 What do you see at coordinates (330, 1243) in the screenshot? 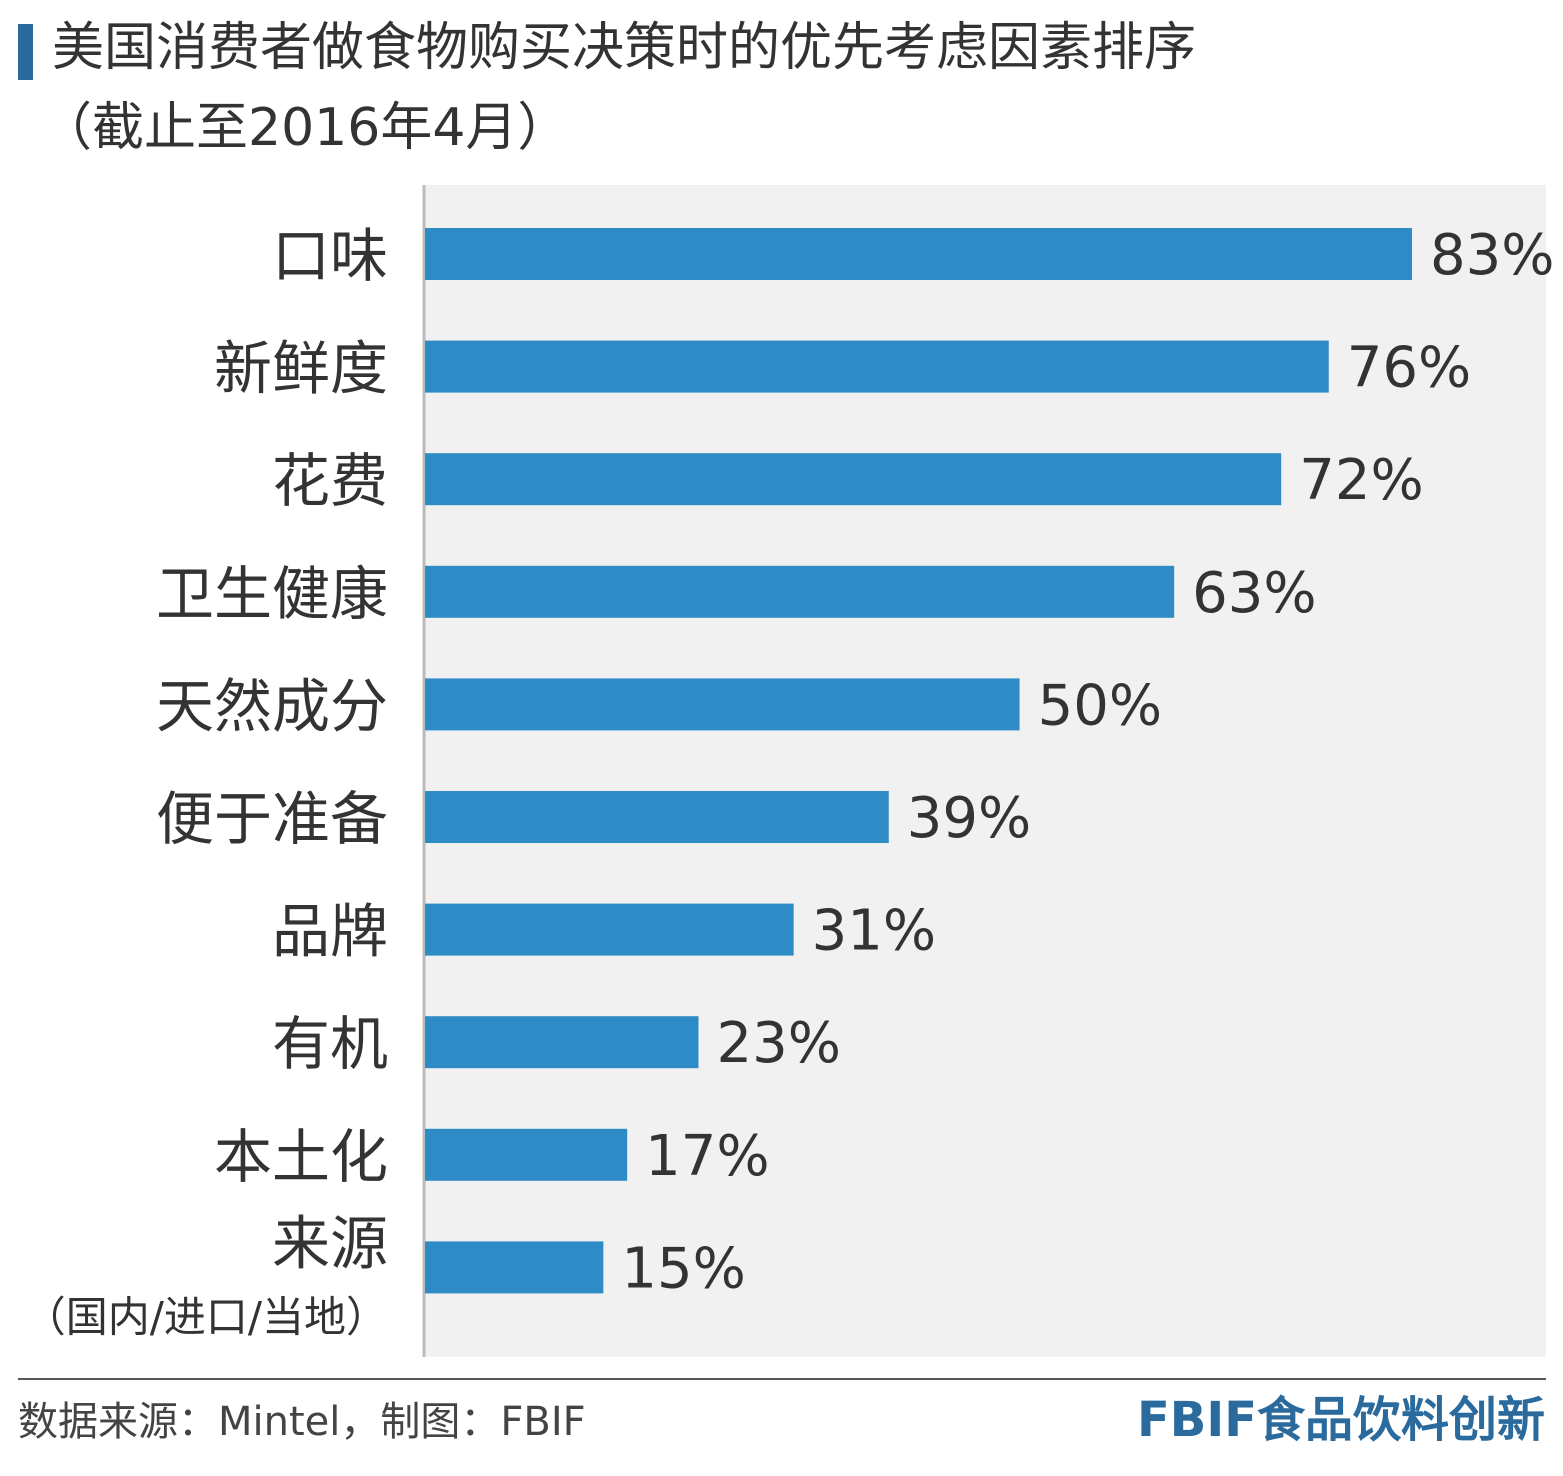
I see `category-label: 来源` at bounding box center [330, 1243].